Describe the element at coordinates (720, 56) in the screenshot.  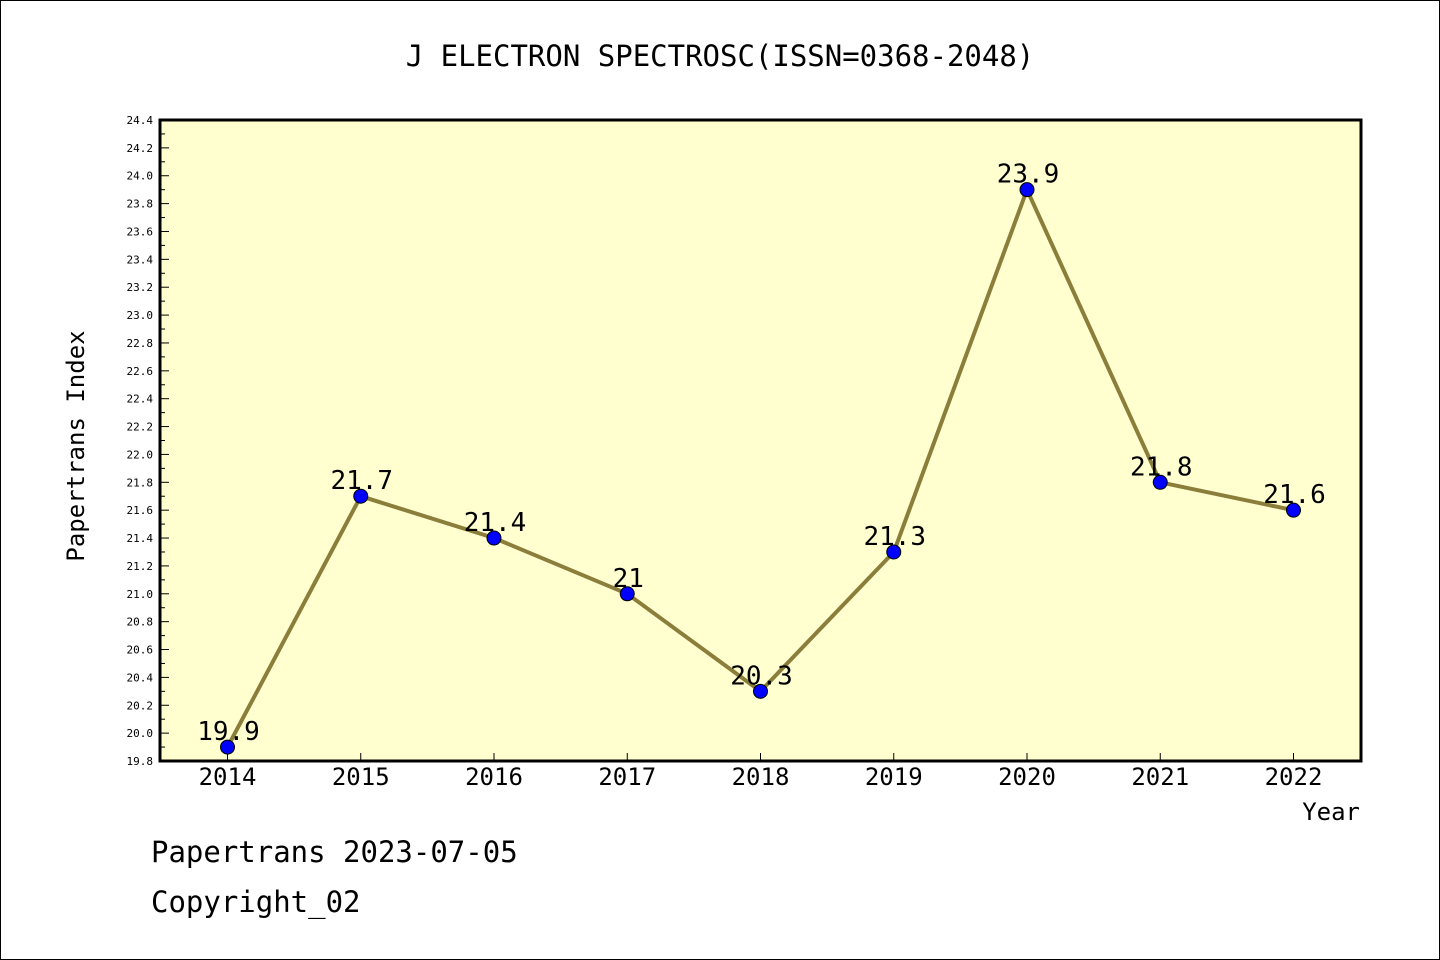
I see `chart-title: J ELECTRON SPECTROSC(ISSN=0368-2048)` at that location.